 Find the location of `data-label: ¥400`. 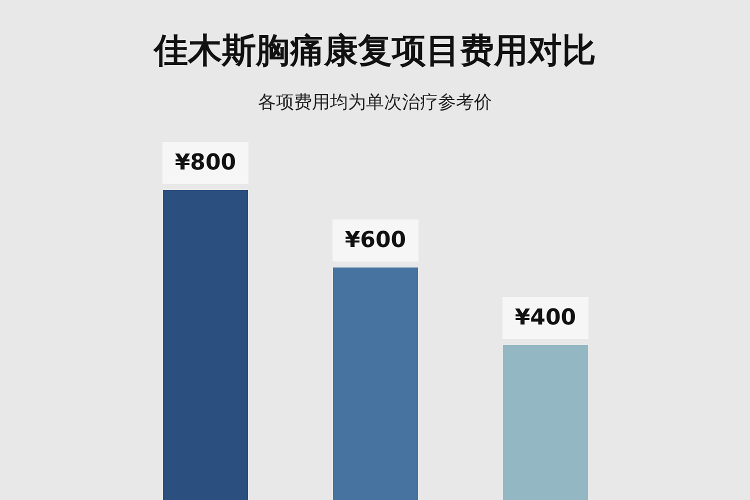

data-label: ¥400 is located at coordinates (545, 318).